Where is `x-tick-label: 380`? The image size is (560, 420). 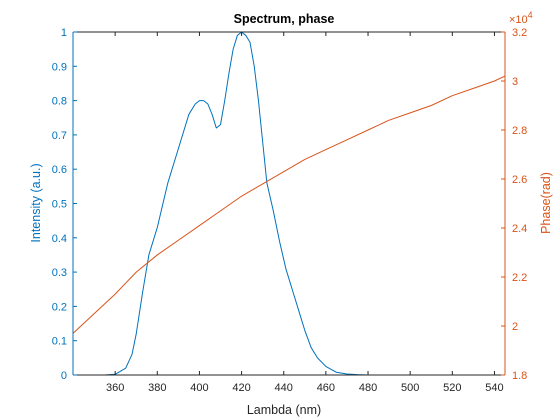 x-tick-label: 380 is located at coordinates (157, 388).